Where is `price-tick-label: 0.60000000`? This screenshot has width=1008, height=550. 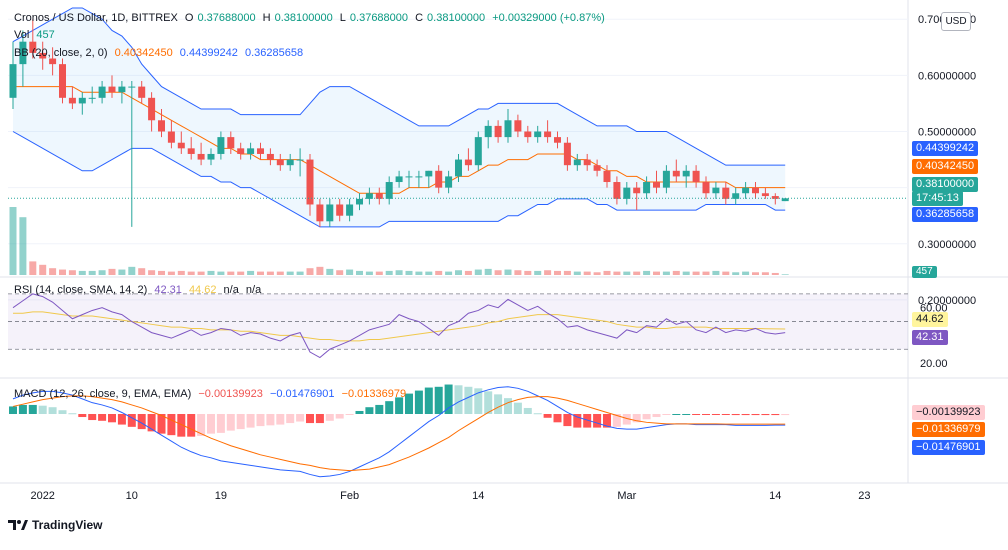
price-tick-label: 0.60000000 is located at coordinates (947, 76).